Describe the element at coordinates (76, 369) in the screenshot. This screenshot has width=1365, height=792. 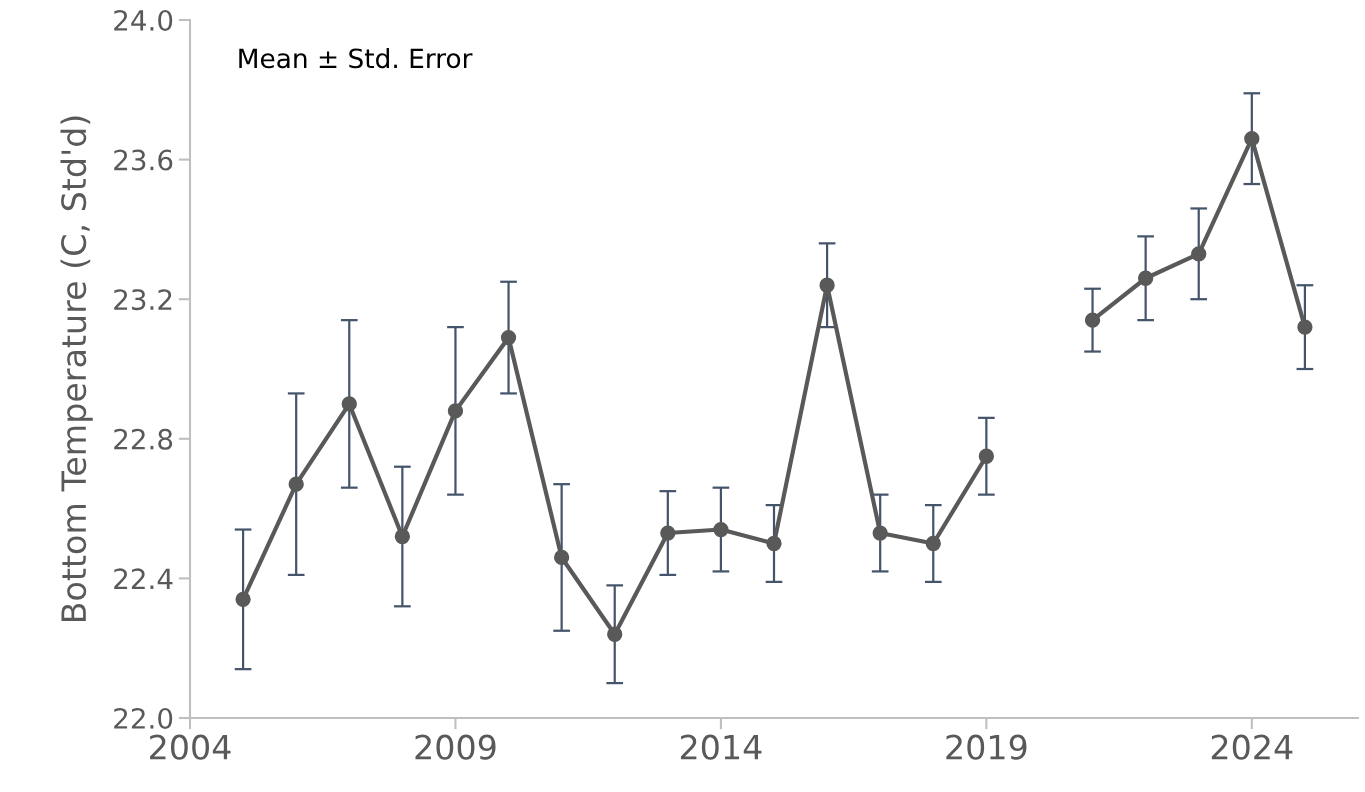
I see `y-axis-title: Bottom Temperature (C, Std'd)` at that location.